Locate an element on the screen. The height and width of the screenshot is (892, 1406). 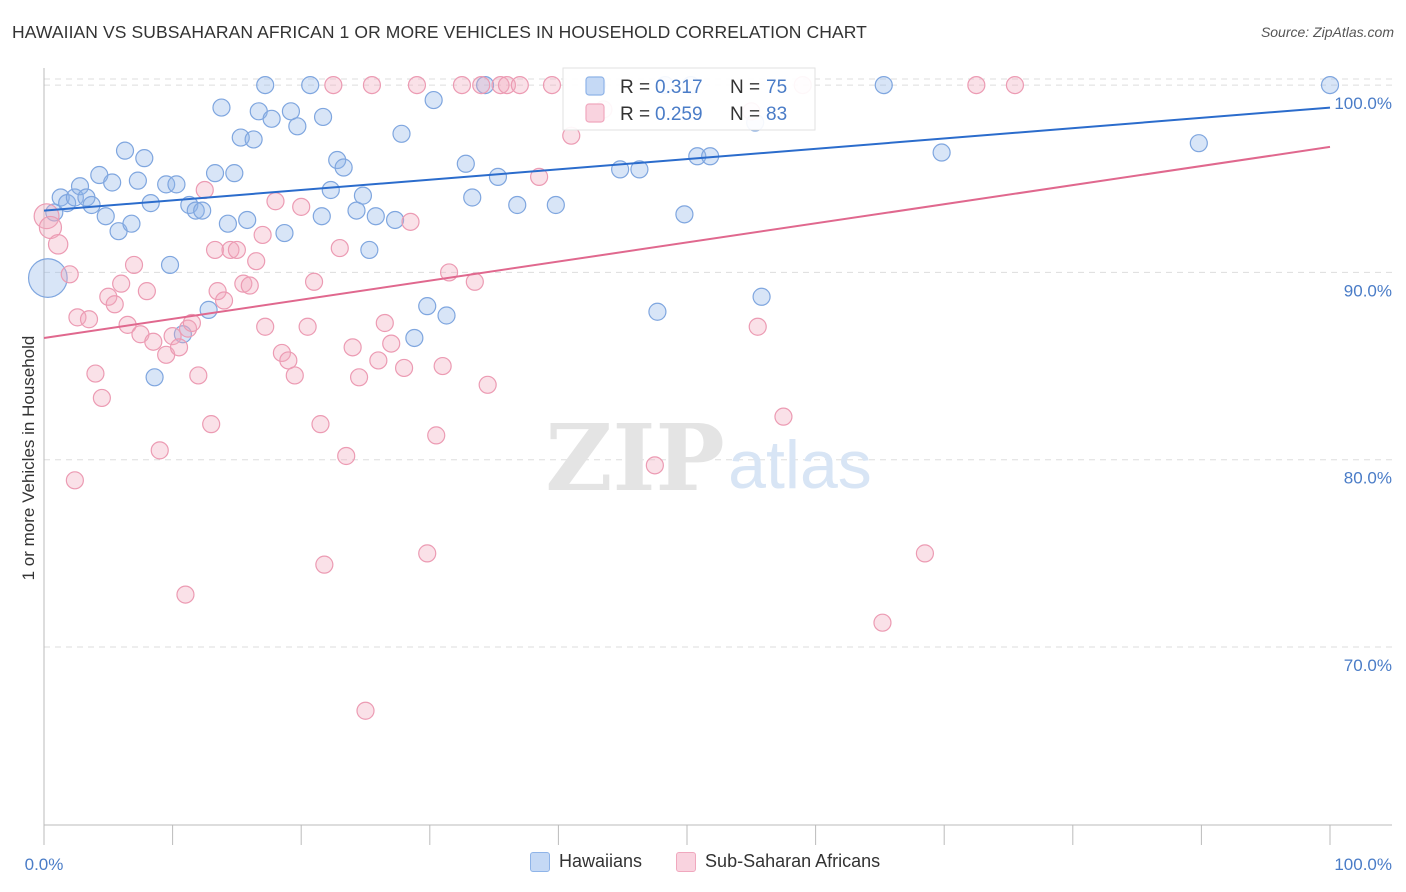
y-axis-title: 1 or more Vehicles in Household is located at coordinates (28, 458).